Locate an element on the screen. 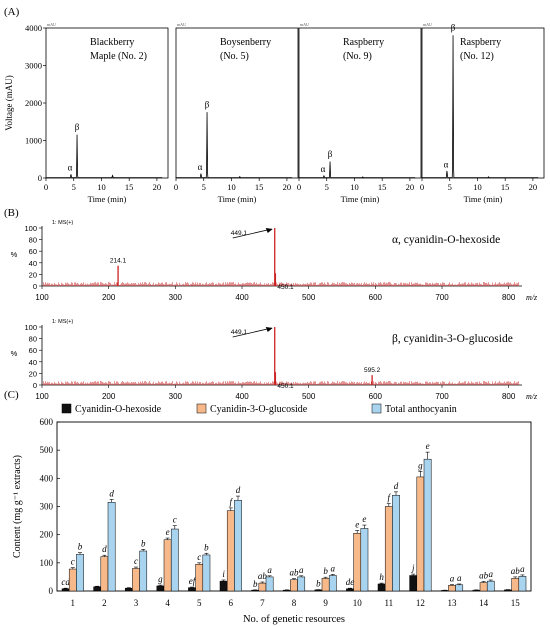 Image resolution: width=550 pixels, height=627 pixels. spectrum-title: α, cyanidin-O-hexoside is located at coordinates (446, 240).